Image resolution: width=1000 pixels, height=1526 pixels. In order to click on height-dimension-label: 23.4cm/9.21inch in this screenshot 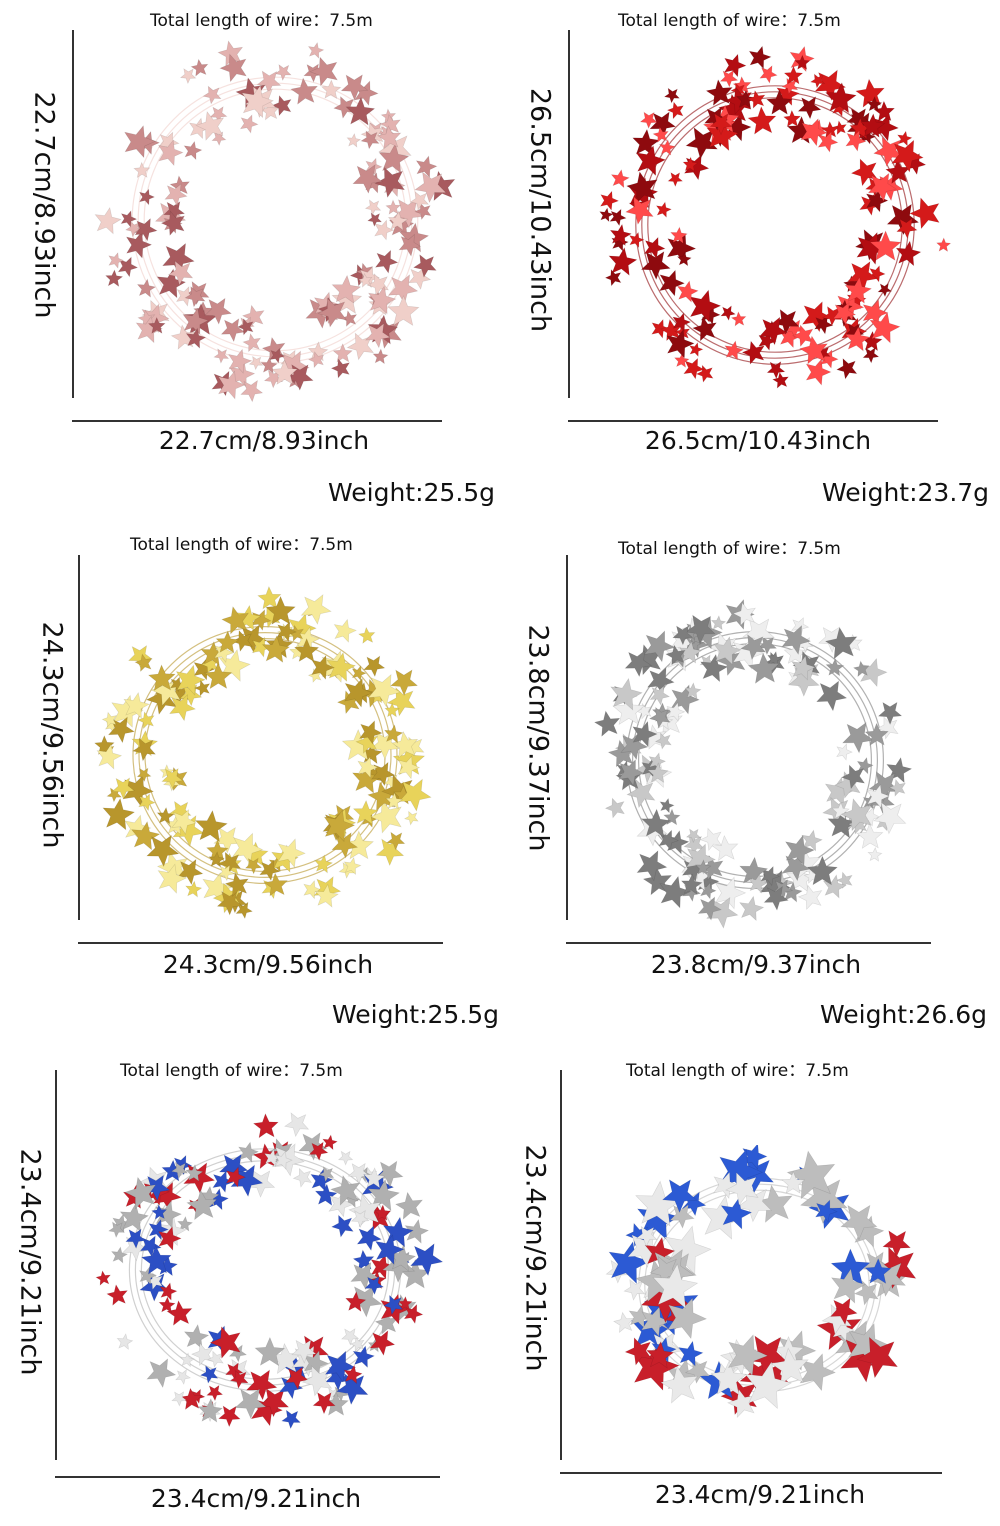, I will do `click(30, 1262)`.